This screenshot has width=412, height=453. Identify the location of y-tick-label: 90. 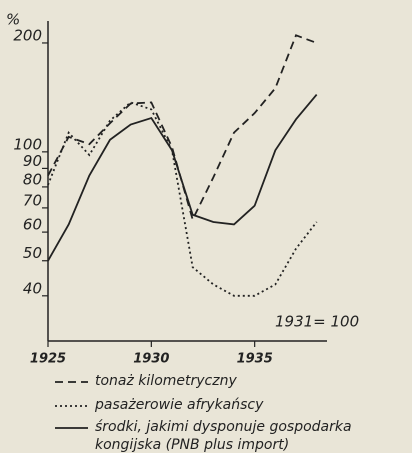
(32, 161).